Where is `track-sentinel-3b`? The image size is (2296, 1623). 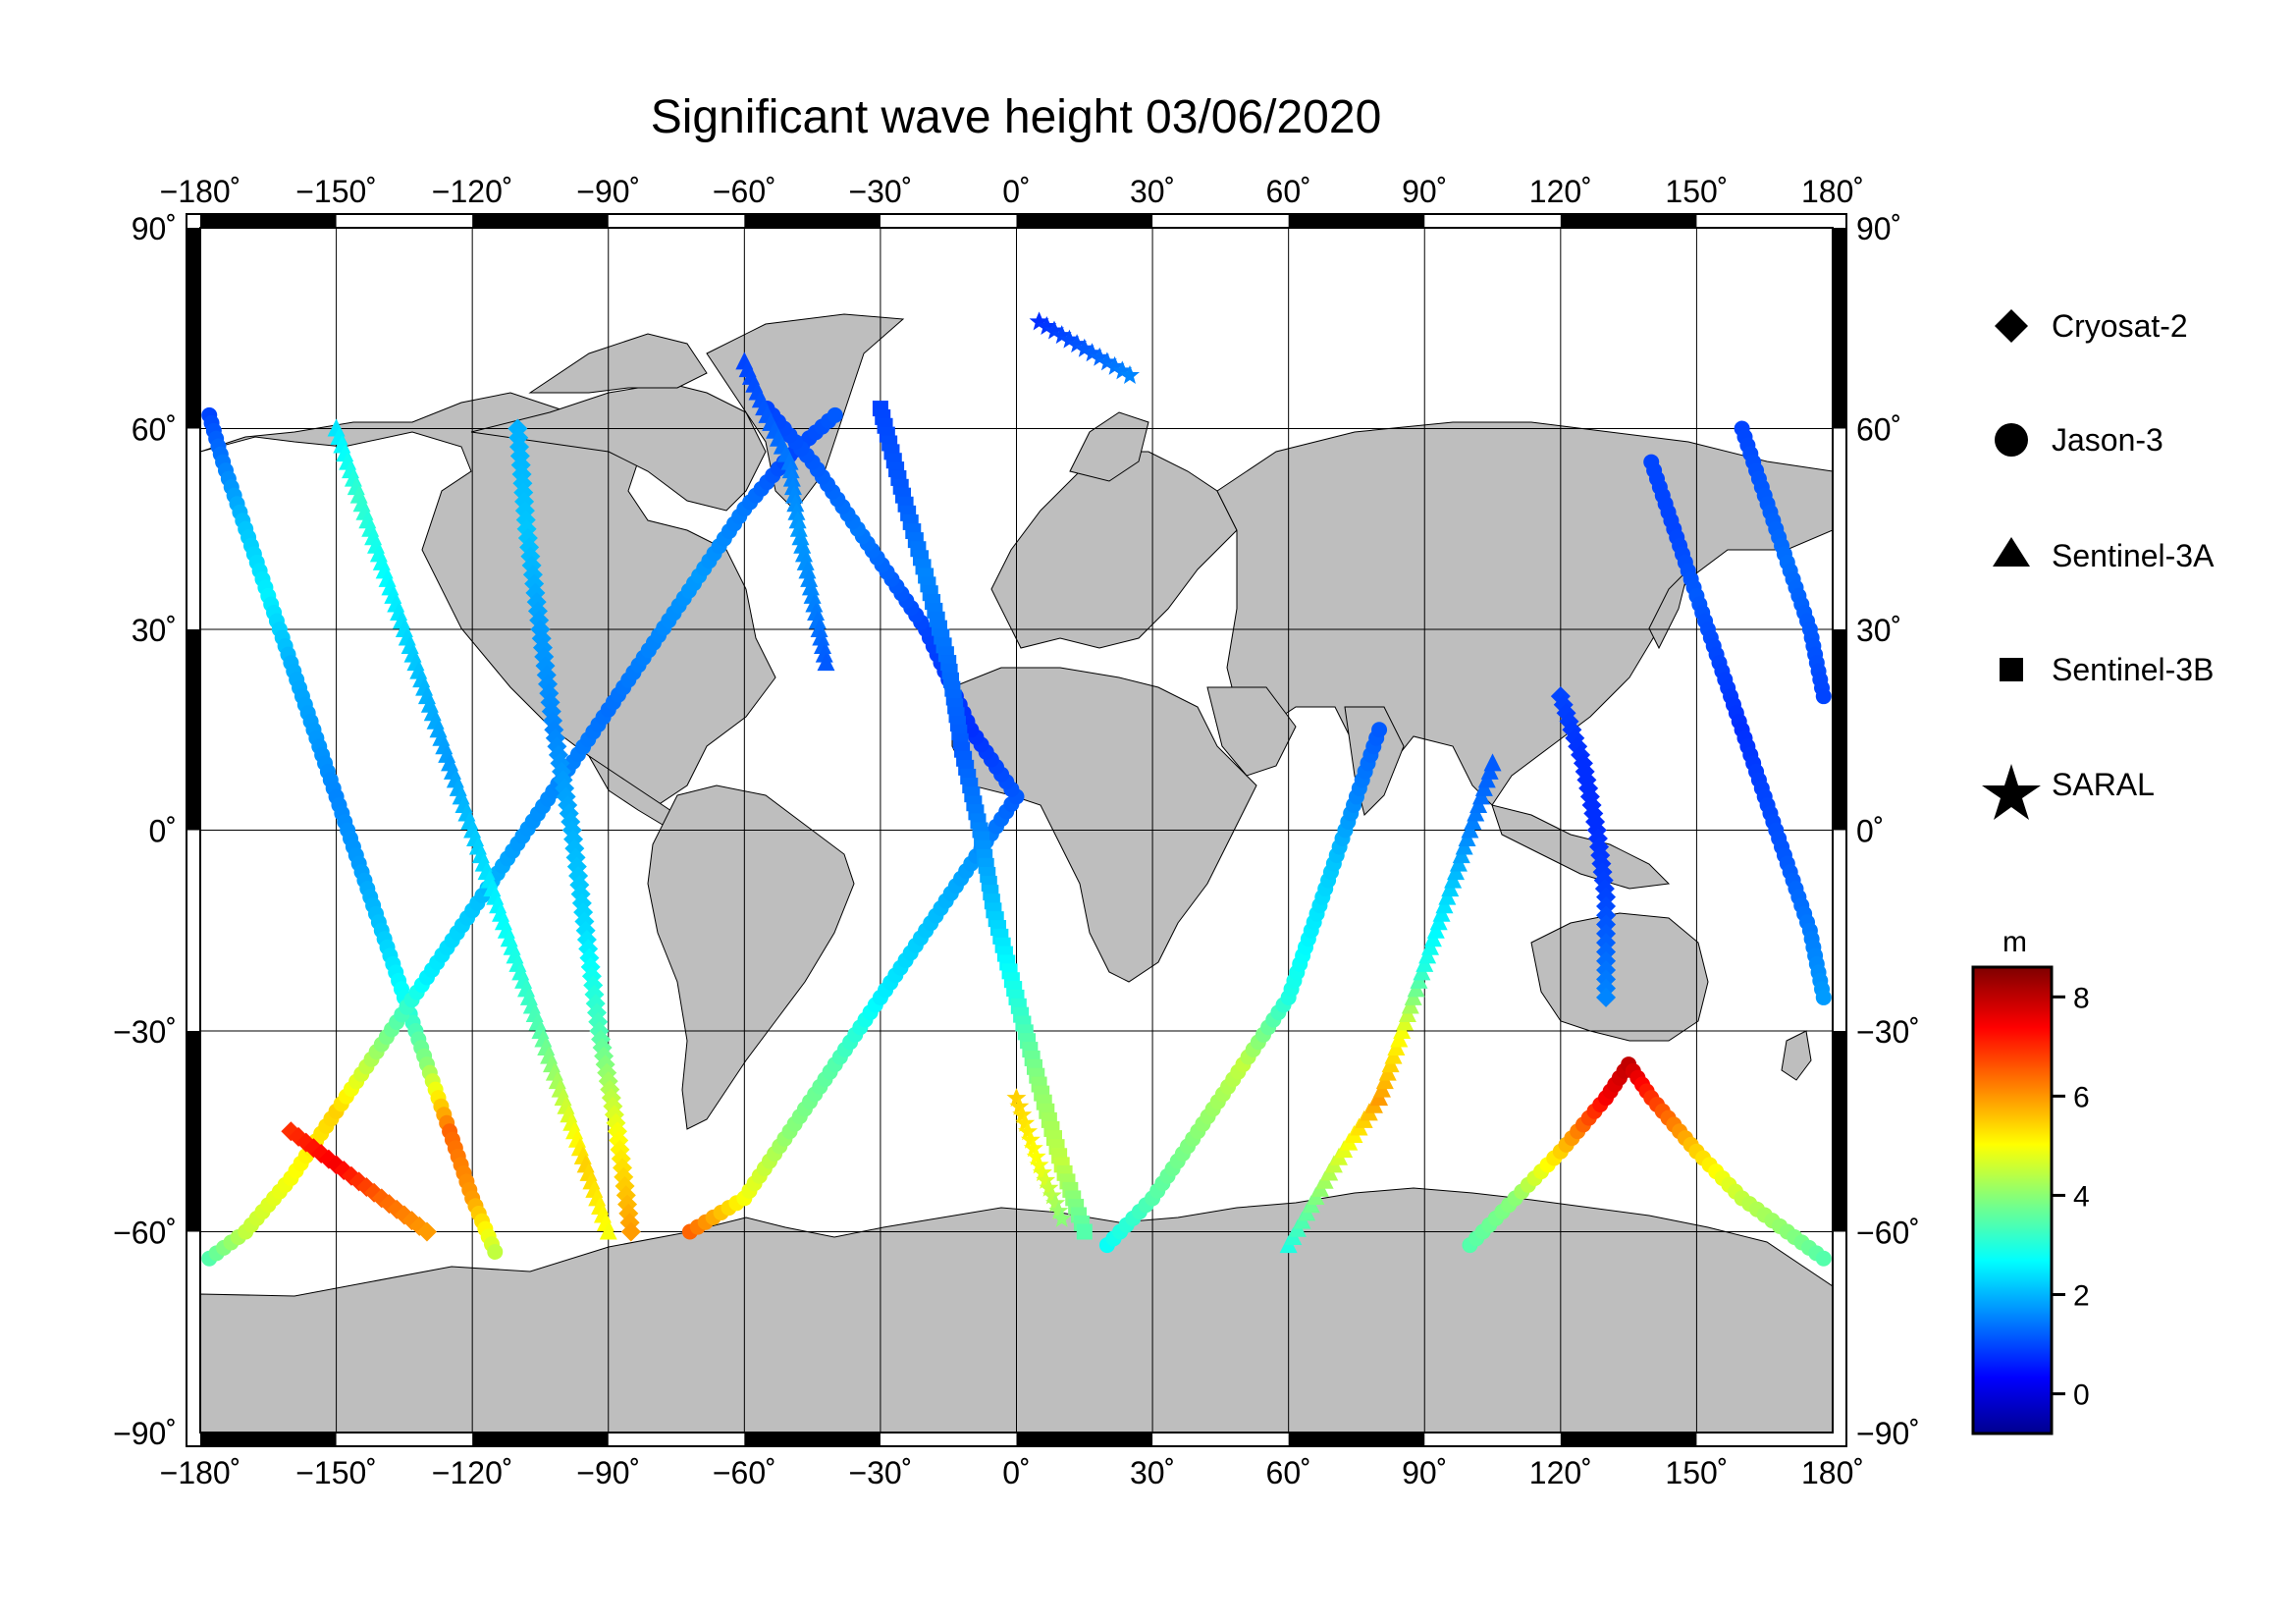
track-sentinel-3b is located at coordinates (983, 820).